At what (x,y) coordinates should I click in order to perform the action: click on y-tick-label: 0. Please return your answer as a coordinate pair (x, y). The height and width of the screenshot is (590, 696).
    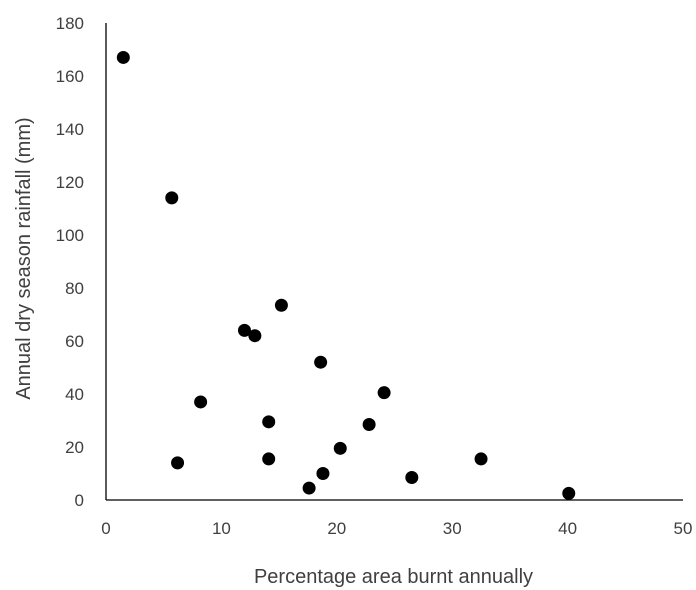
    Looking at the image, I should click on (79, 500).